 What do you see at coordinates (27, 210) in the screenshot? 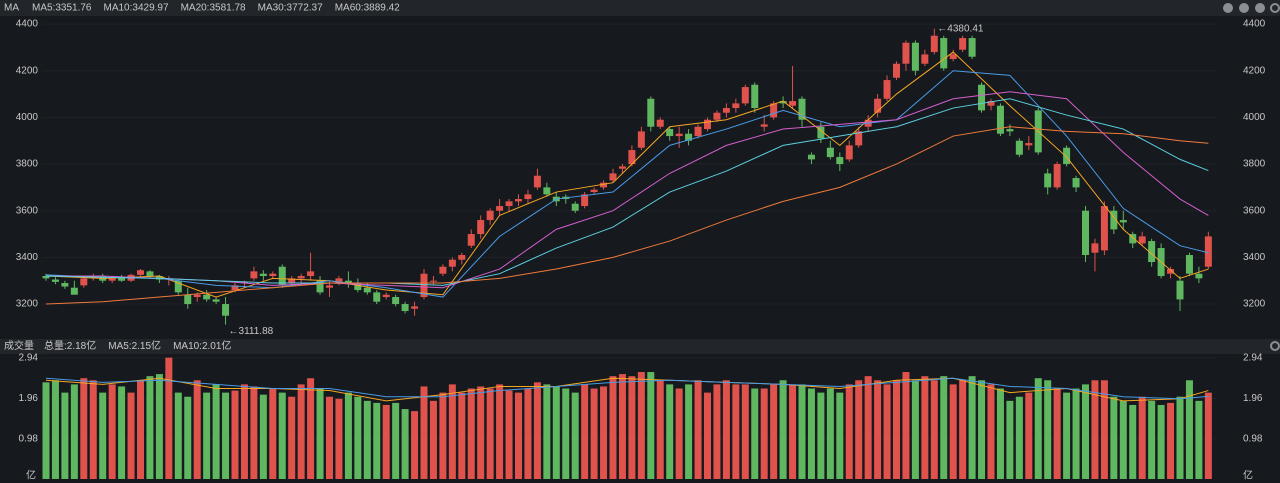
I see `y-tick-label: 3600` at bounding box center [27, 210].